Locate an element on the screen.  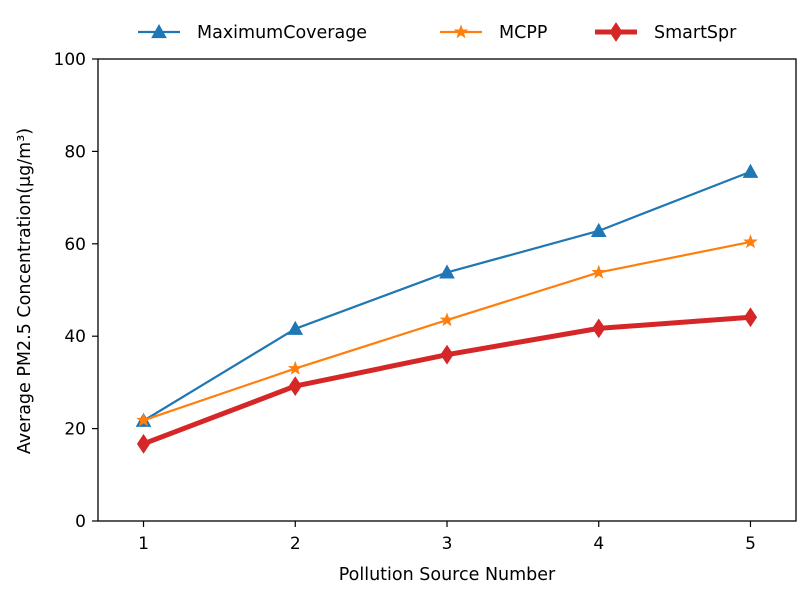
y-tick-label: 20 is located at coordinates (75, 430).